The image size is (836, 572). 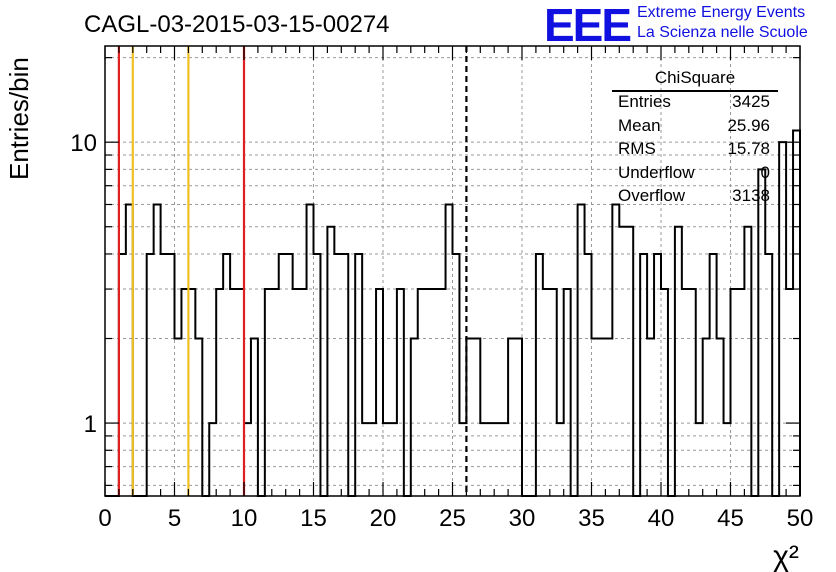 What do you see at coordinates (644, 101) in the screenshot?
I see `stats-label: Entries` at bounding box center [644, 101].